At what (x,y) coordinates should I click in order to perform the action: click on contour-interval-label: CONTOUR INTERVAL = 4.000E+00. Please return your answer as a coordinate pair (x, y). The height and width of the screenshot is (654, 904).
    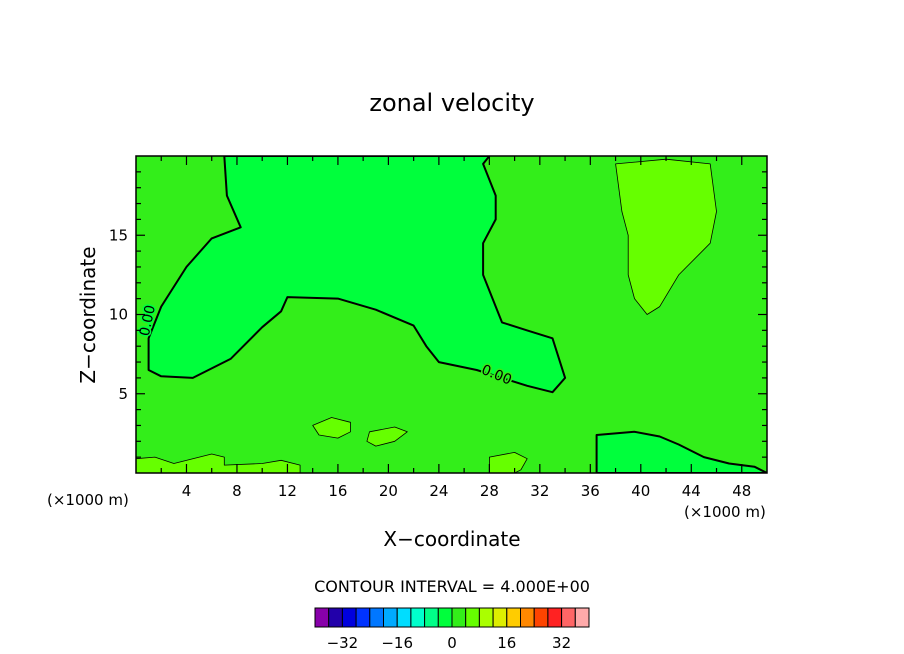
    Looking at the image, I should click on (452, 586).